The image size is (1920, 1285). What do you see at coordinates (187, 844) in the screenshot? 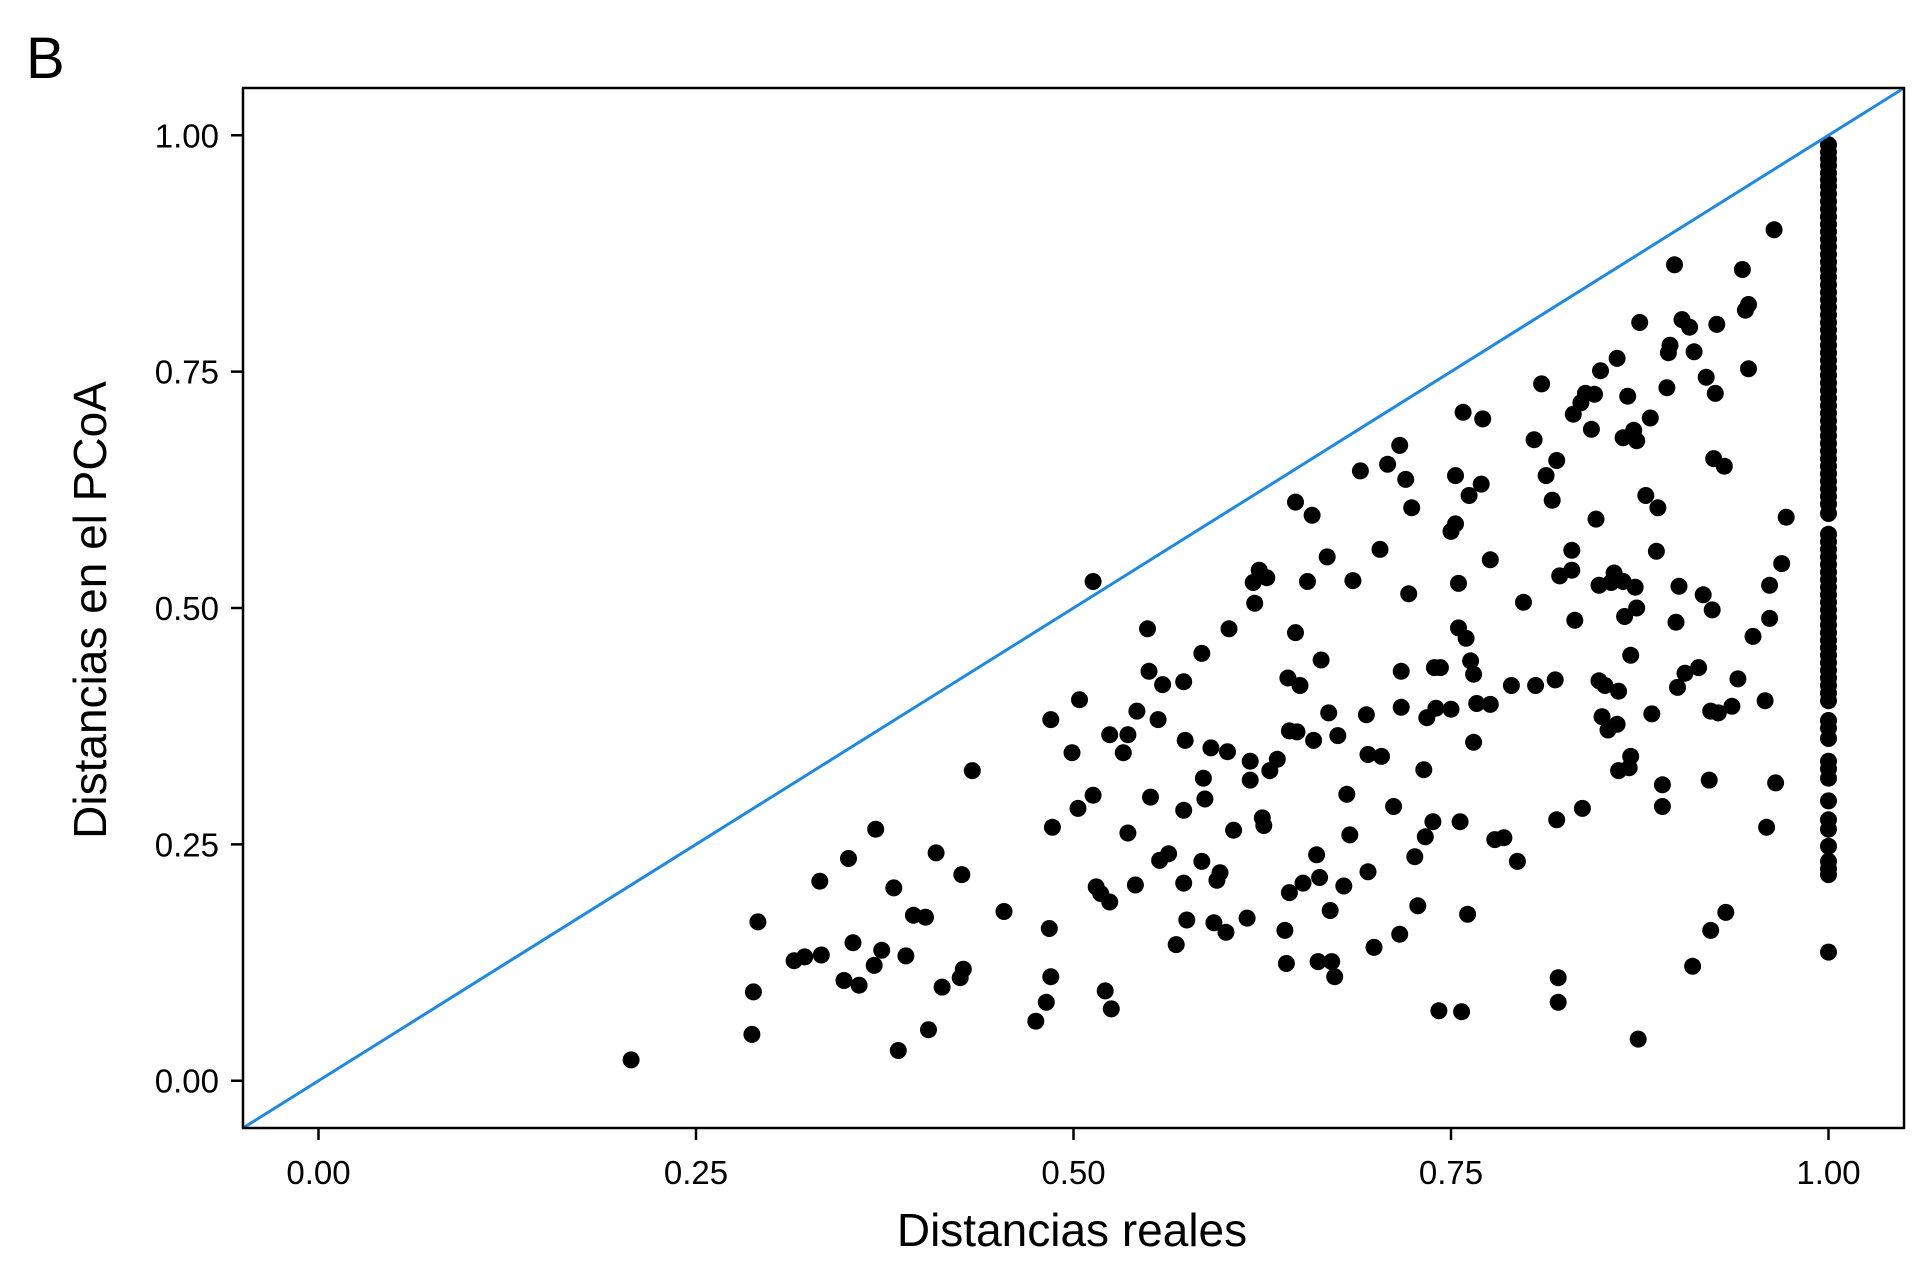
I see `y-tick-label: 0.25` at bounding box center [187, 844].